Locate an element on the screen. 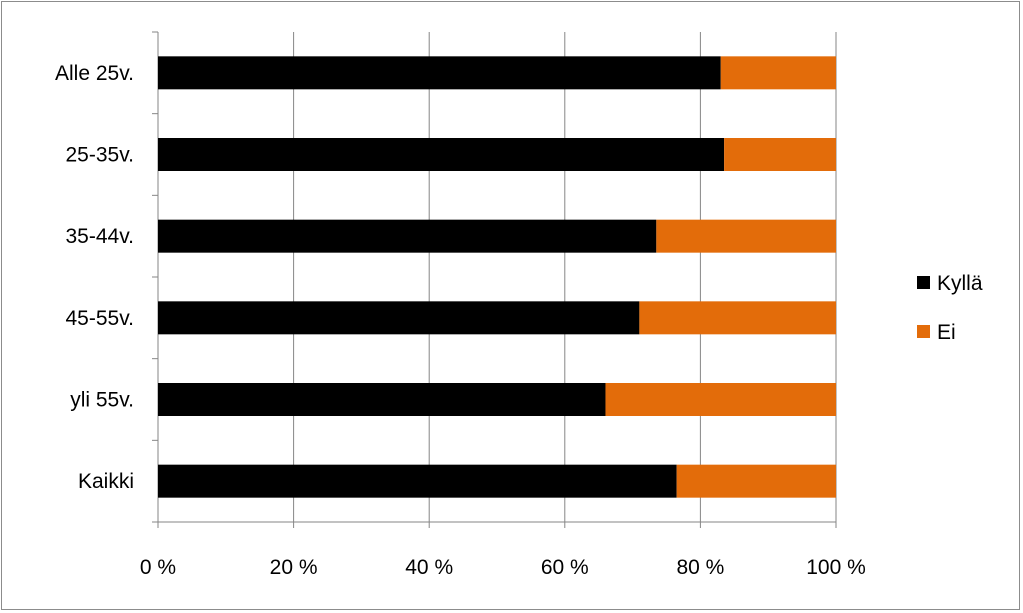  legend: Kyllä Ei is located at coordinates (950, 308).